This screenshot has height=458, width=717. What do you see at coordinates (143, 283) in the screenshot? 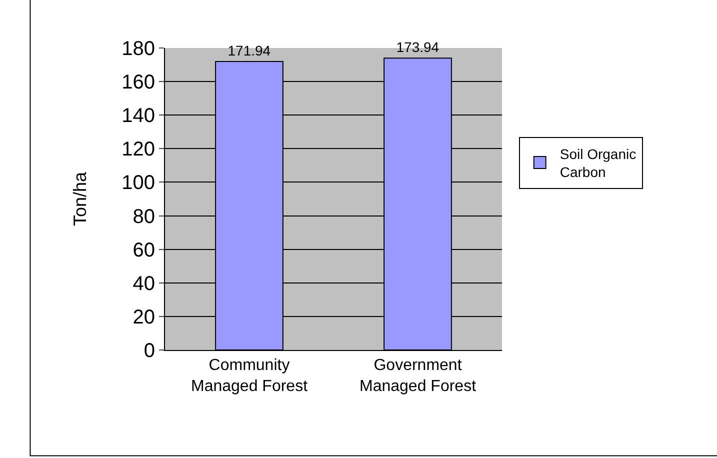
I see `y-tick-label: 40` at bounding box center [143, 283].